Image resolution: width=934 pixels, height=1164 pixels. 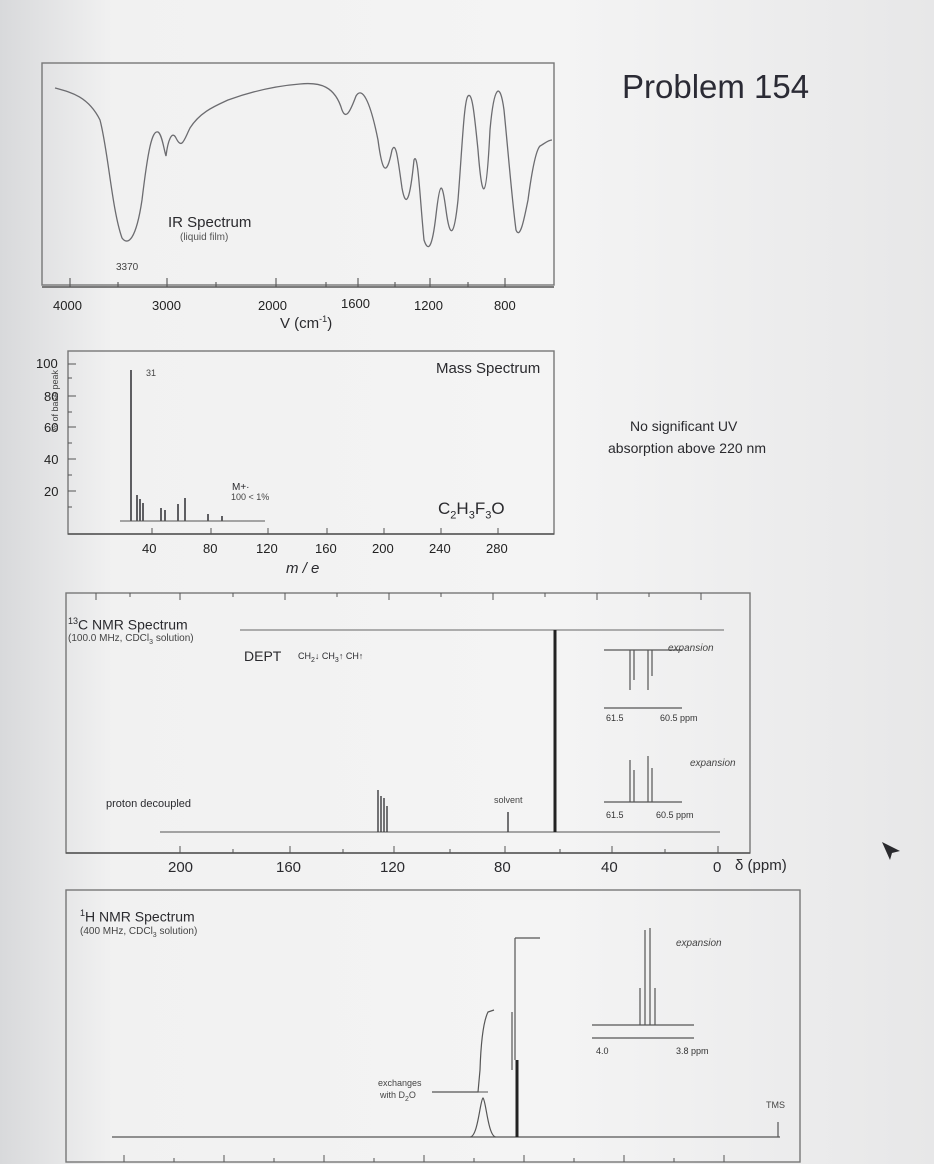 What do you see at coordinates (471, 510) in the screenshot?
I see `mass-formula: C2H3F3O` at bounding box center [471, 510].